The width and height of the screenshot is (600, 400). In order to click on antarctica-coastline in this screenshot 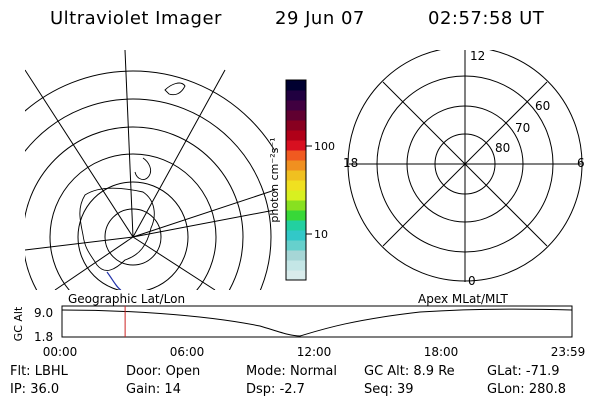, I will do `click(117, 229)`.